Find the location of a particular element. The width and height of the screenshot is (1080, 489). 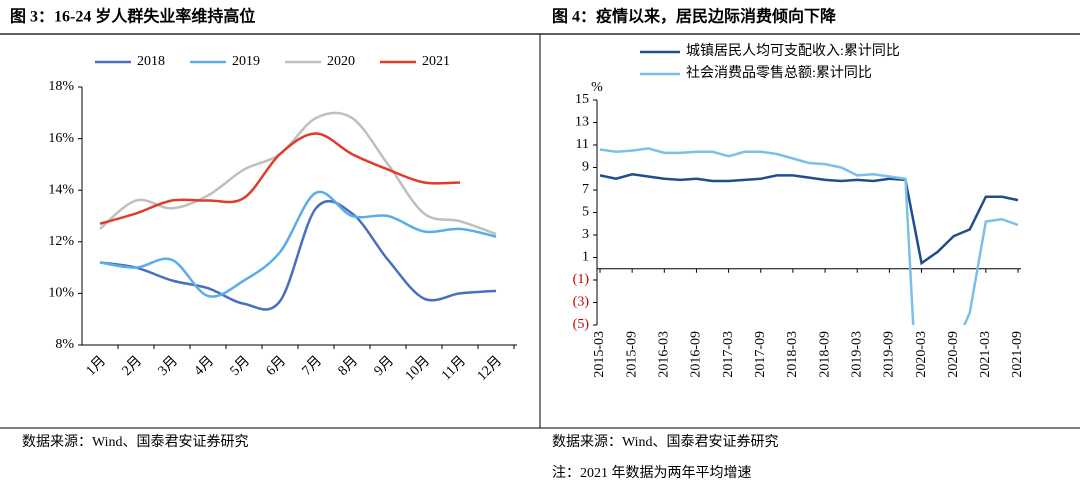

x-tick-label: 5月 is located at coordinates (240, 366).